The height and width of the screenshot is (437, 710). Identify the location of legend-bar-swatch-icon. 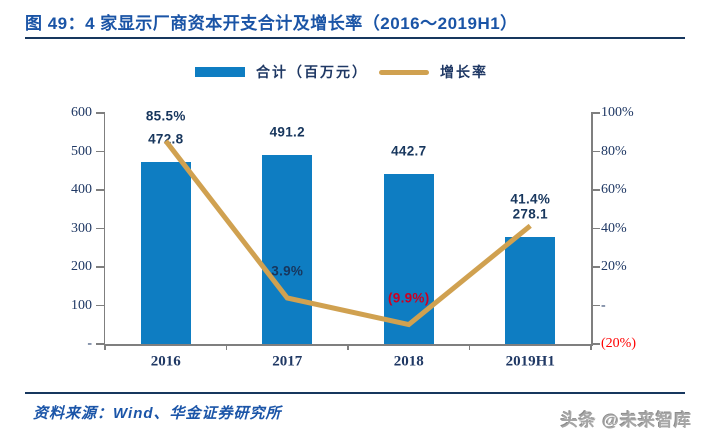
(220, 72).